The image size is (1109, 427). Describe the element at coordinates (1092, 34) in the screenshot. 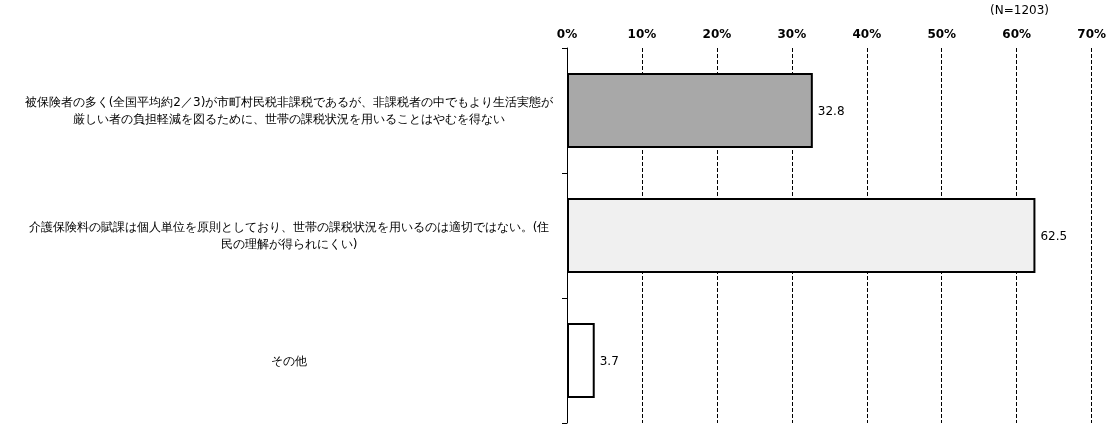

I see `x-tick-label: 70%` at that location.